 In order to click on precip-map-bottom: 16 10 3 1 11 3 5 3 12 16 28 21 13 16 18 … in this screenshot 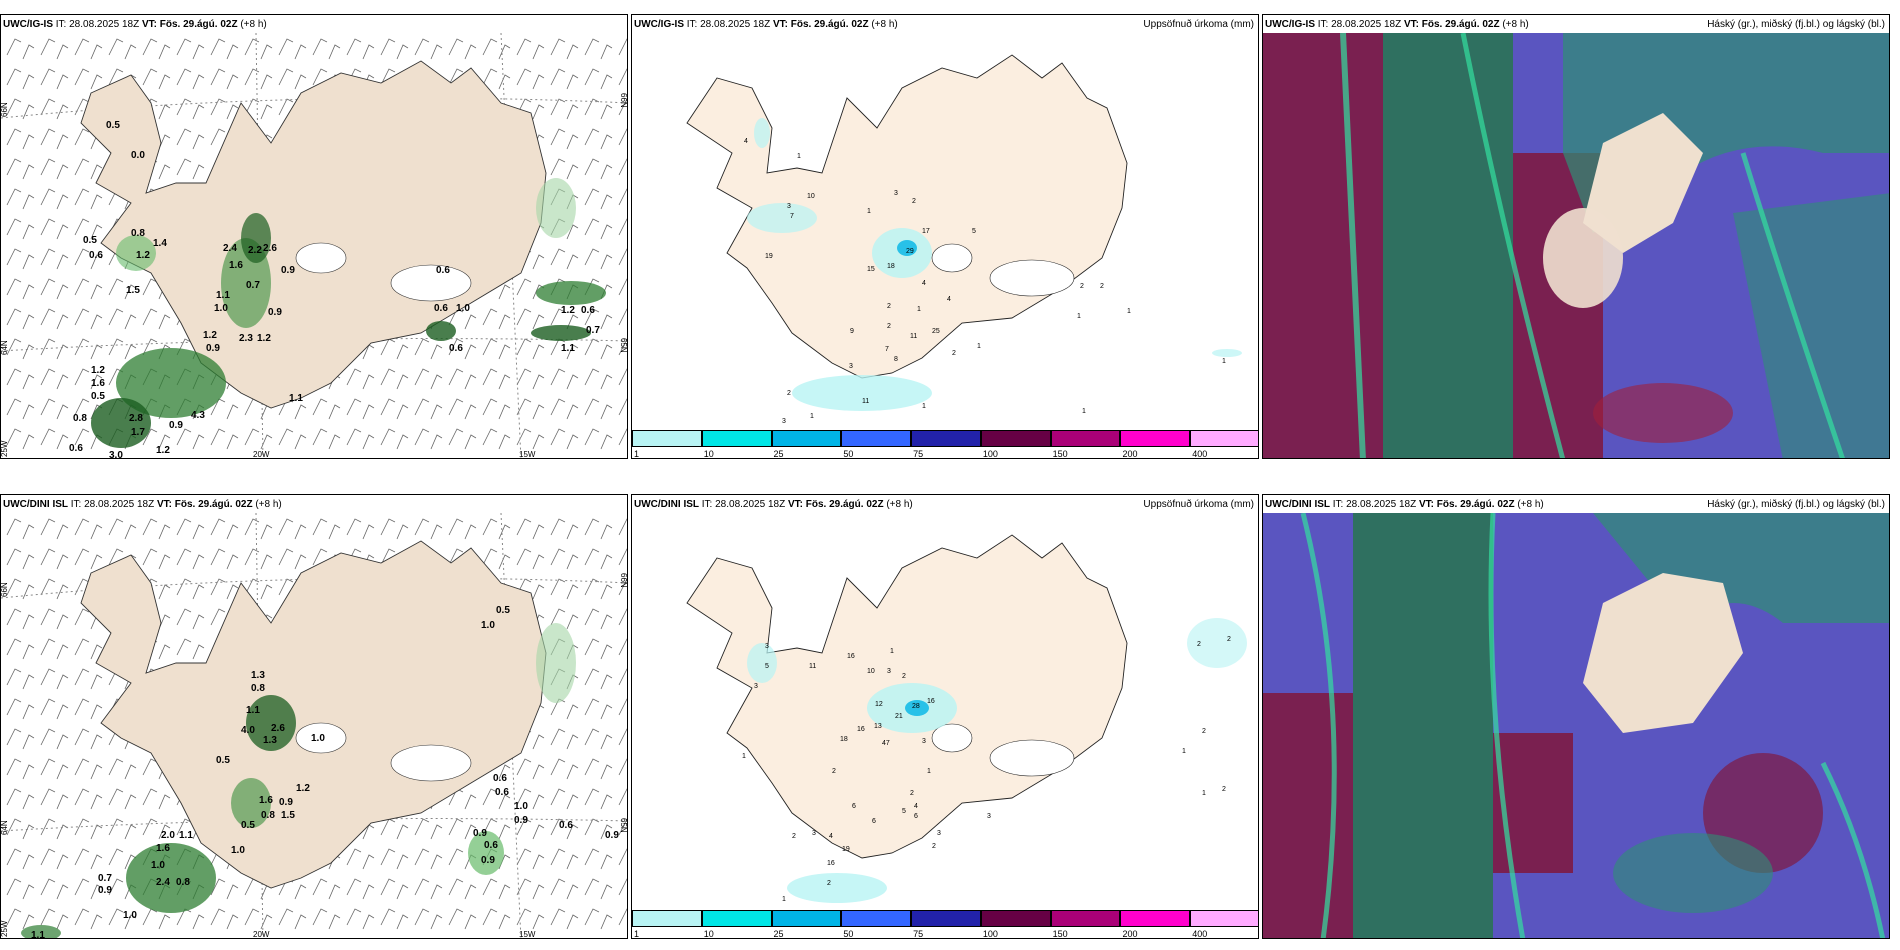, I will do `click(966, 718)`.